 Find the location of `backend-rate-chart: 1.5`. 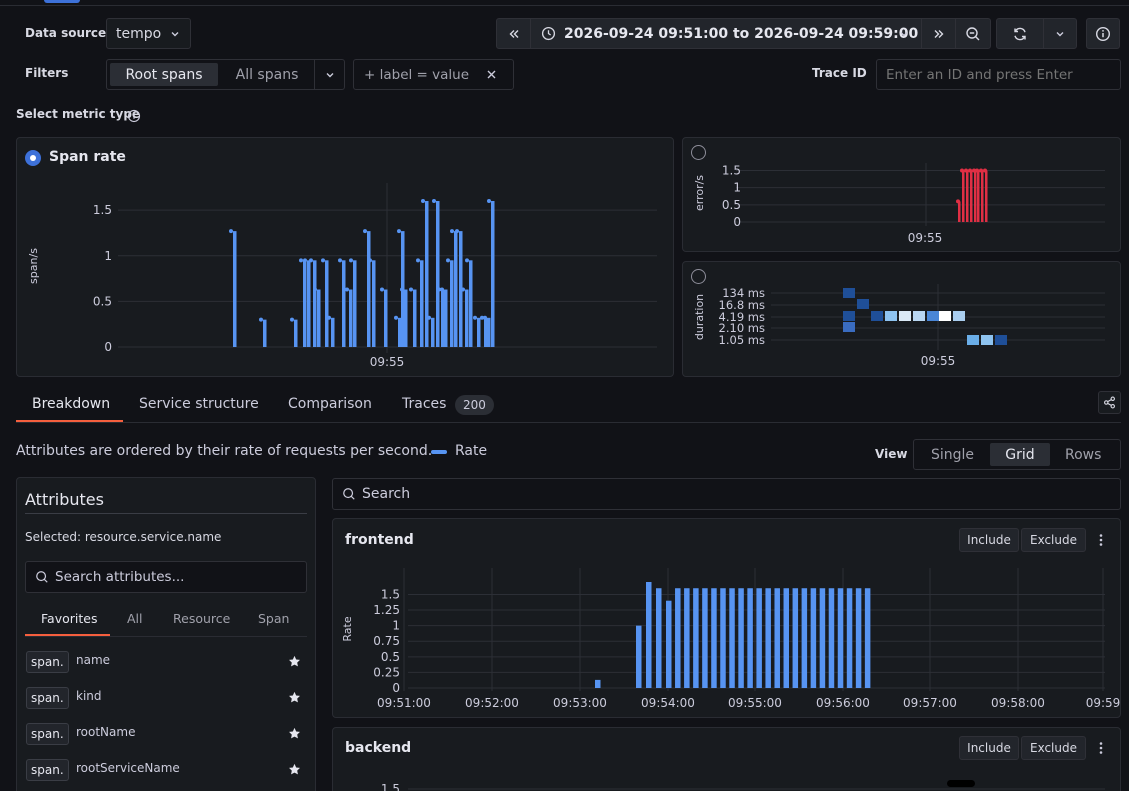

backend-rate-chart: 1.5 is located at coordinates (743, 786).